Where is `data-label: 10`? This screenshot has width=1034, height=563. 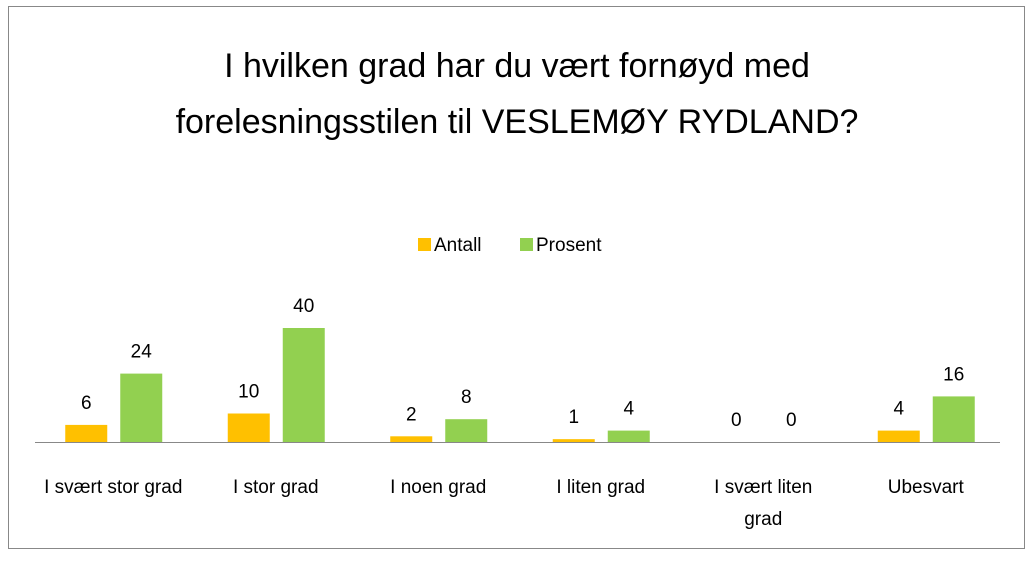 data-label: 10 is located at coordinates (248, 392).